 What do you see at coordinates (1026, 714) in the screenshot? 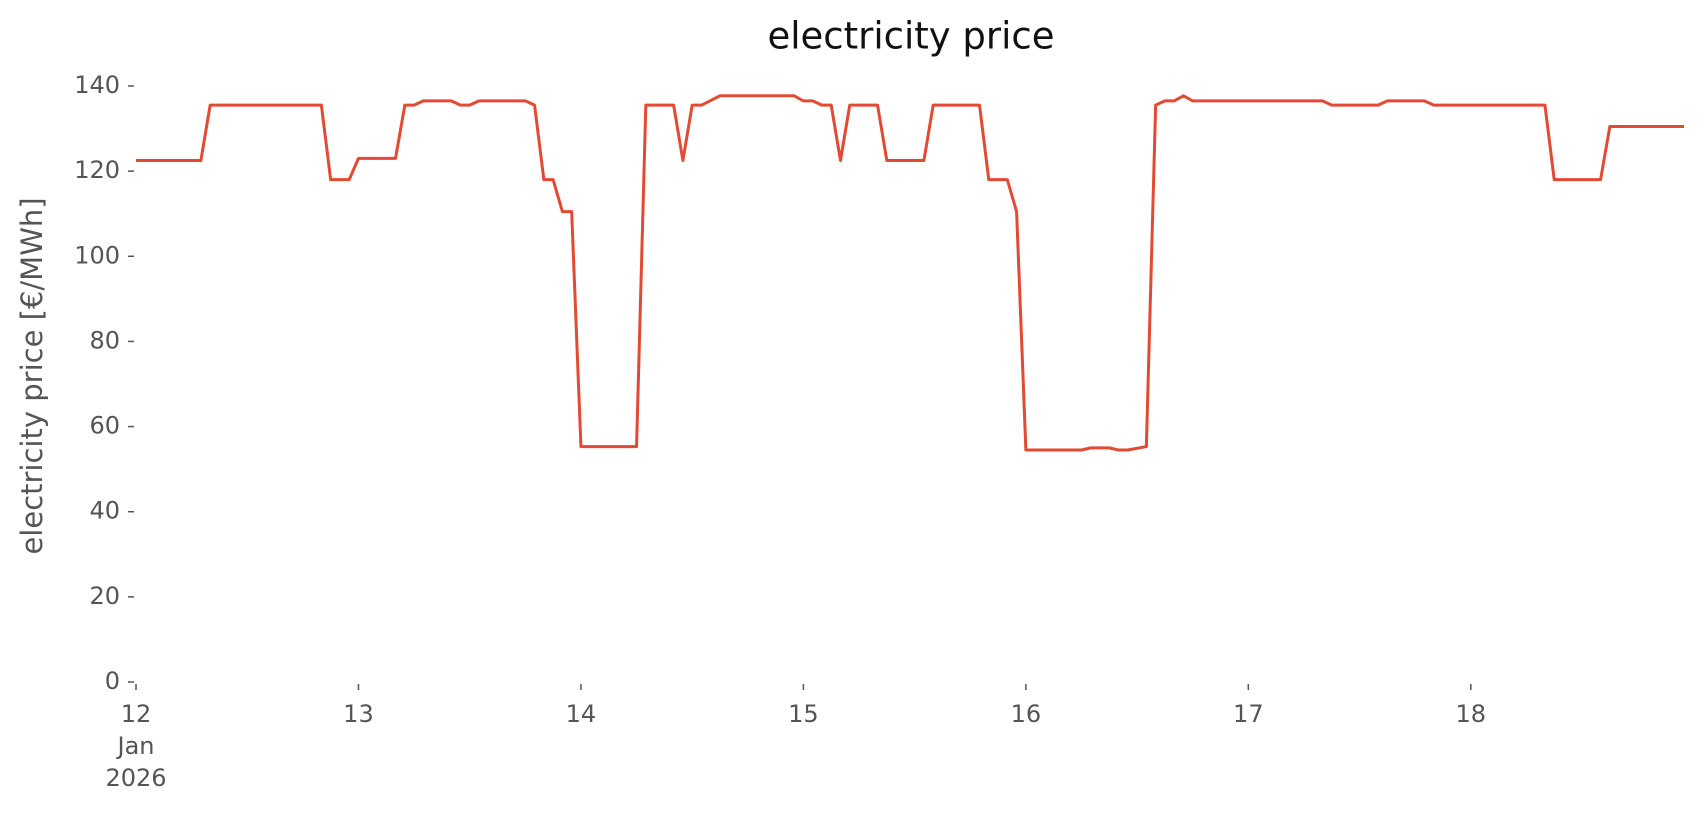
I see `x-tick-label: 16` at bounding box center [1026, 714].